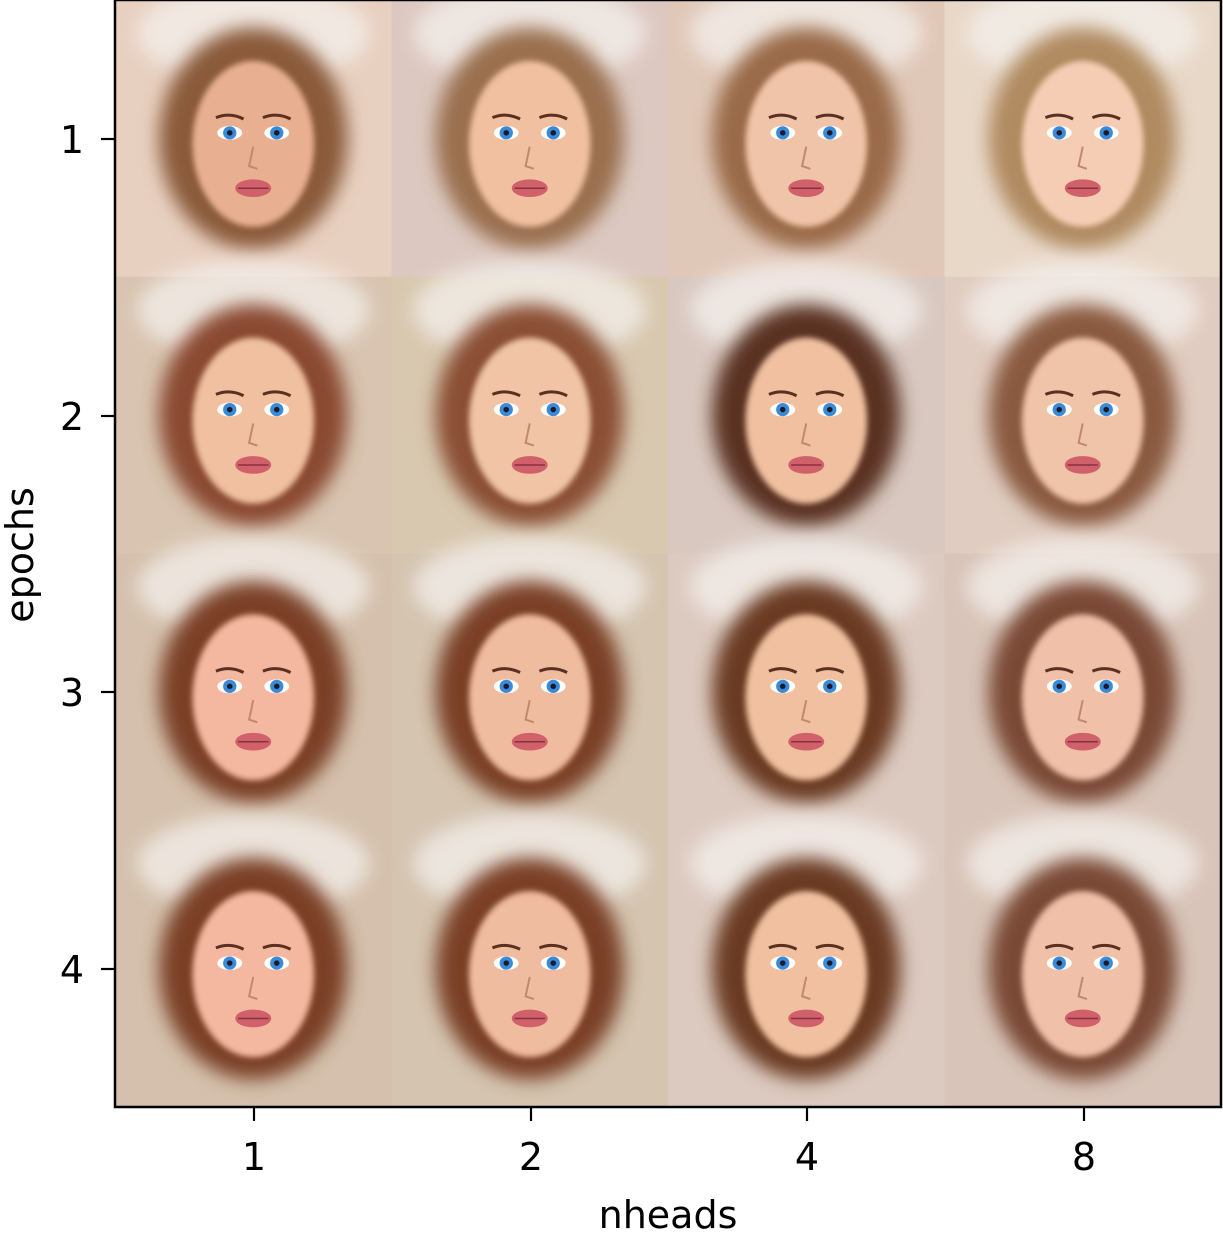 The height and width of the screenshot is (1238, 1223). Describe the element at coordinates (72, 140) in the screenshot. I see `y-tick-label: 1` at that location.